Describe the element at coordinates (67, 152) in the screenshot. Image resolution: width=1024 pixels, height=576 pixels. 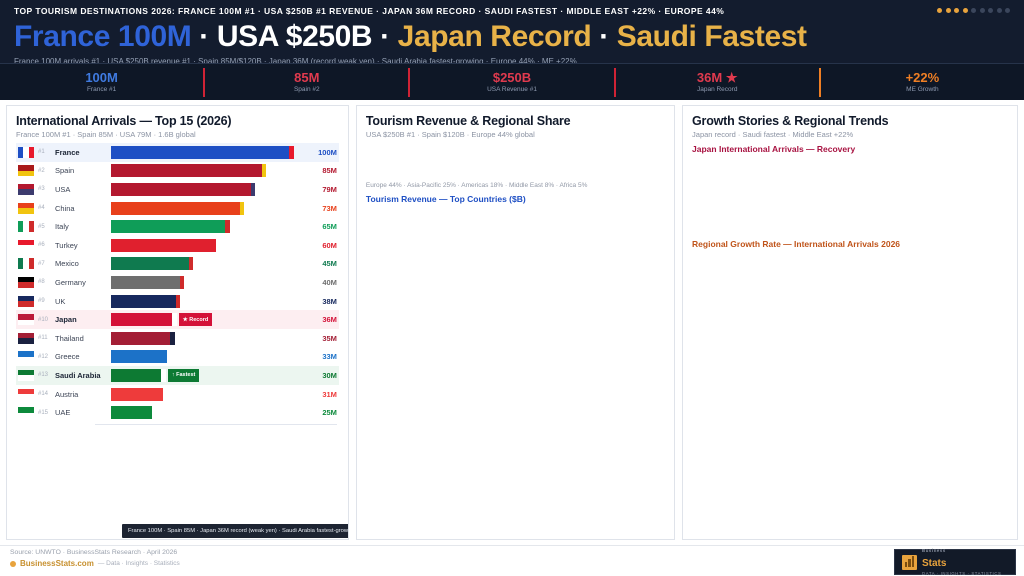
I see `country-name: France` at that location.